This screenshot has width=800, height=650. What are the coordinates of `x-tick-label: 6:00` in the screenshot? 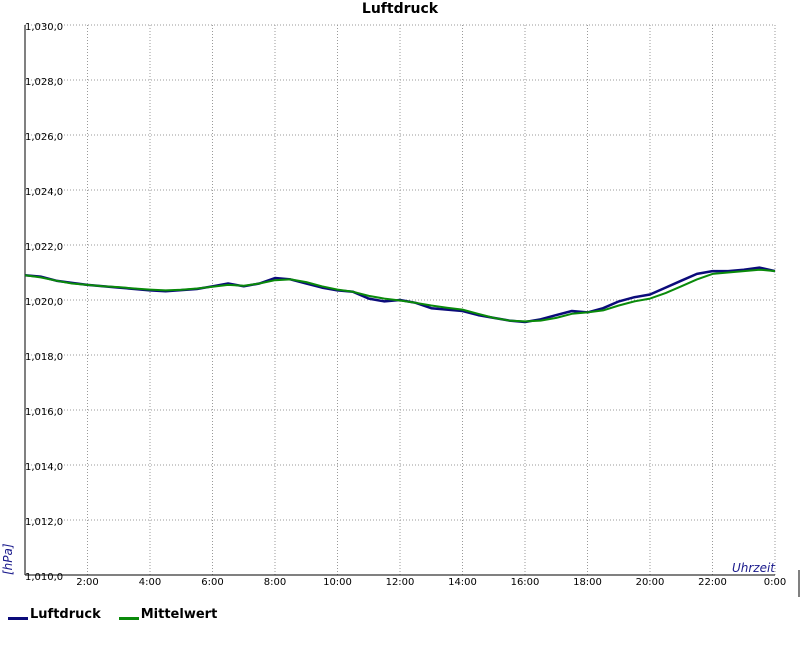 It's located at (212, 582).